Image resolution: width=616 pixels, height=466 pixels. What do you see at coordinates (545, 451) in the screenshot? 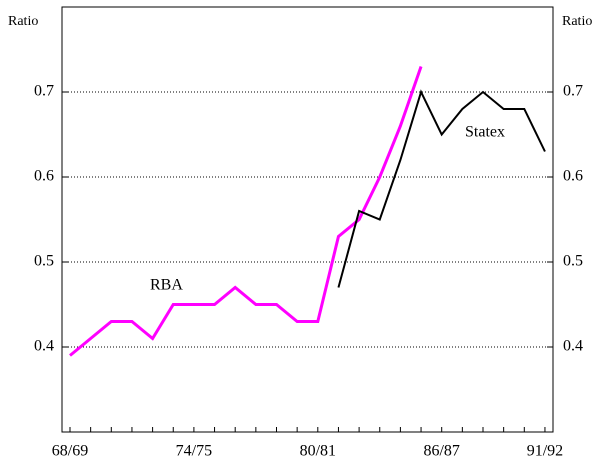
I see `x-tick-label: 91/92` at bounding box center [545, 451].